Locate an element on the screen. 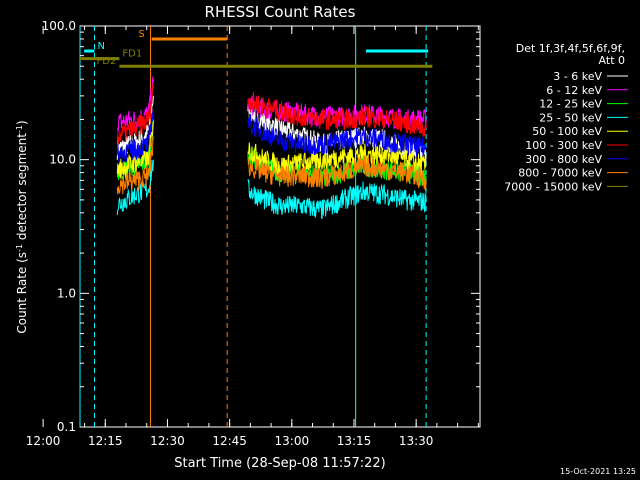 The height and width of the screenshot is (480, 640). legend-label: 100 - 300 keV is located at coordinates (563, 145).